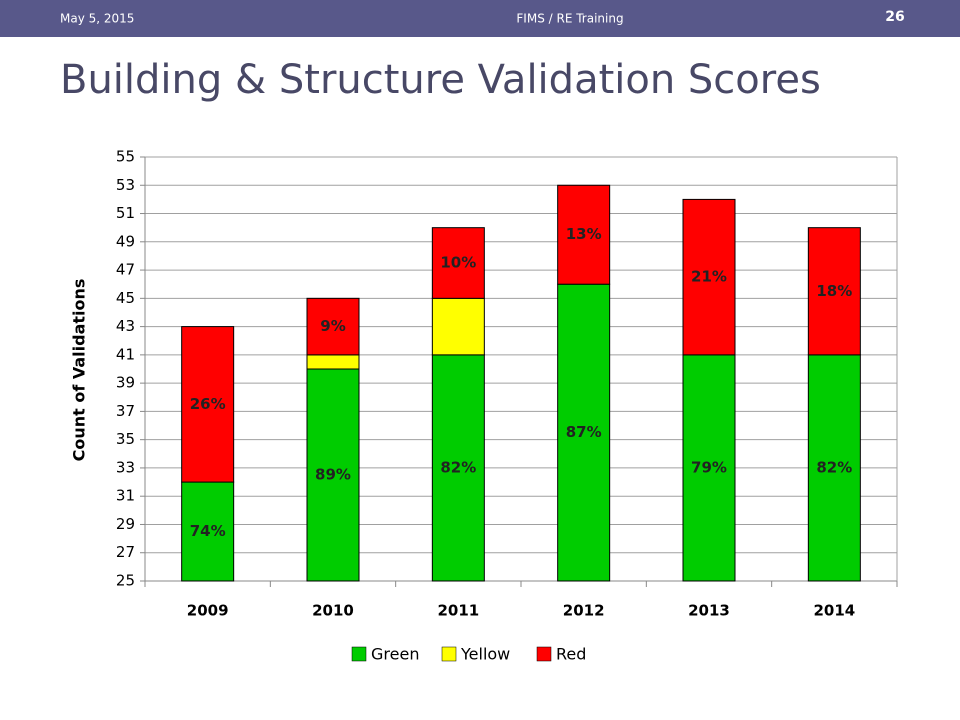 This screenshot has width=960, height=720. What do you see at coordinates (485, 654) in the screenshot?
I see `legend-label: Yellow` at bounding box center [485, 654].